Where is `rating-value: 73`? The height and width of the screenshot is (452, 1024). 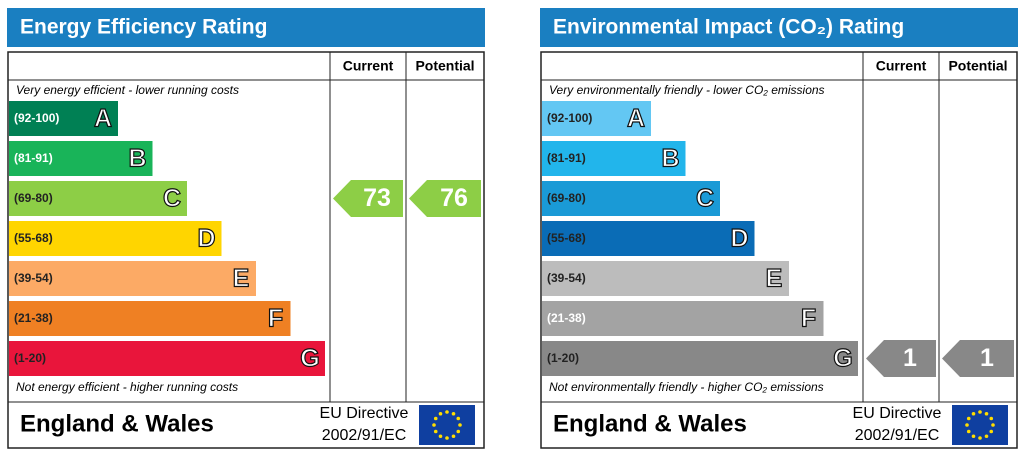 rating-value: 73 is located at coordinates (377, 198).